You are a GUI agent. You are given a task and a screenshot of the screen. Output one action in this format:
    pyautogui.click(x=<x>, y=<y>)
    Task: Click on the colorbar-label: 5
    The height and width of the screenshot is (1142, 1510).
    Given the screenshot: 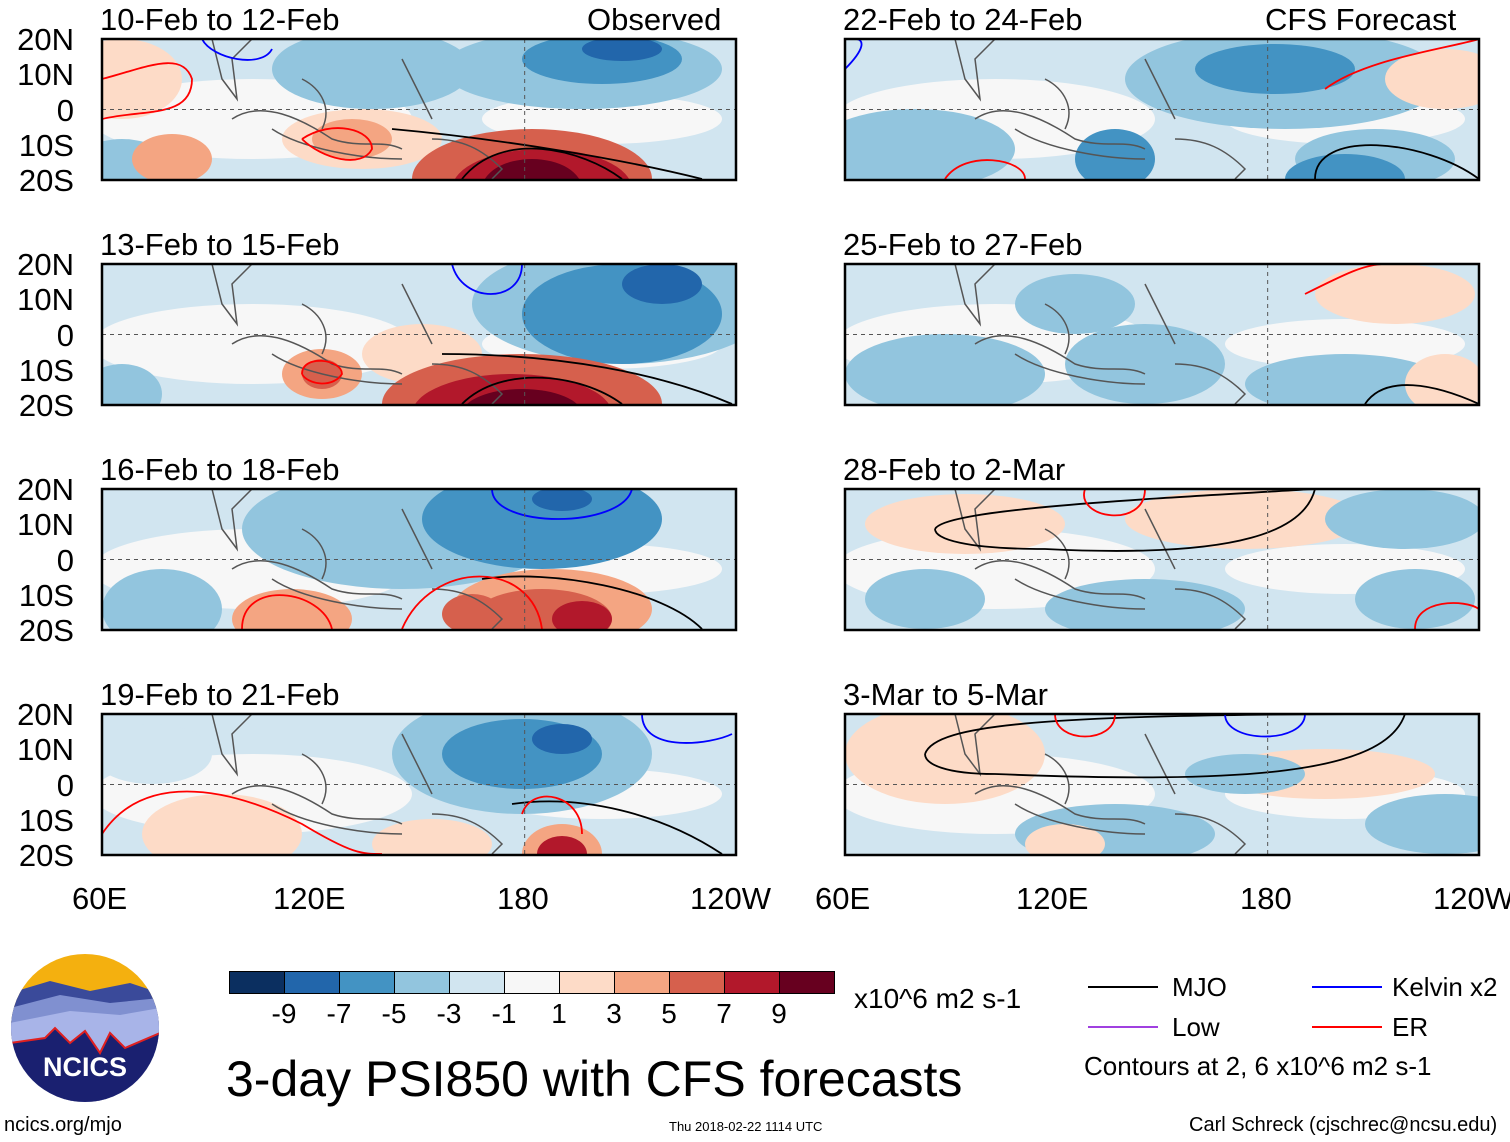 What is the action you would take?
    pyautogui.click(x=669, y=1013)
    